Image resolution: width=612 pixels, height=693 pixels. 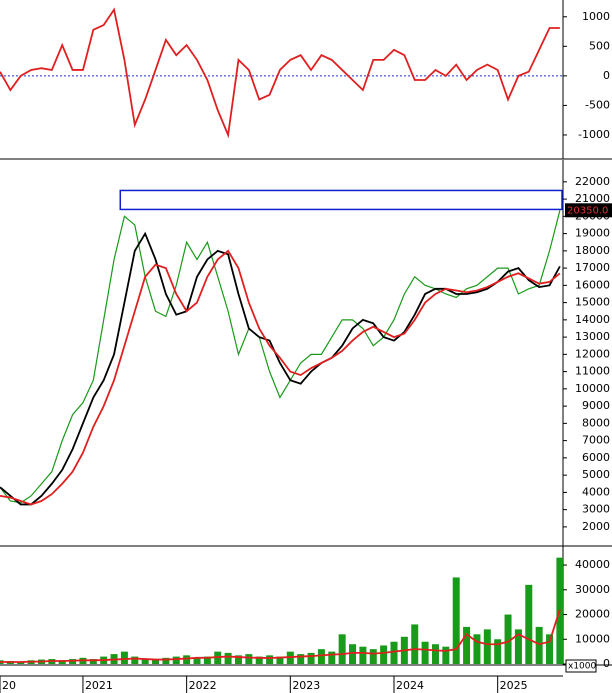 I want to click on y-tick-label: 14000, so click(x=592, y=319).